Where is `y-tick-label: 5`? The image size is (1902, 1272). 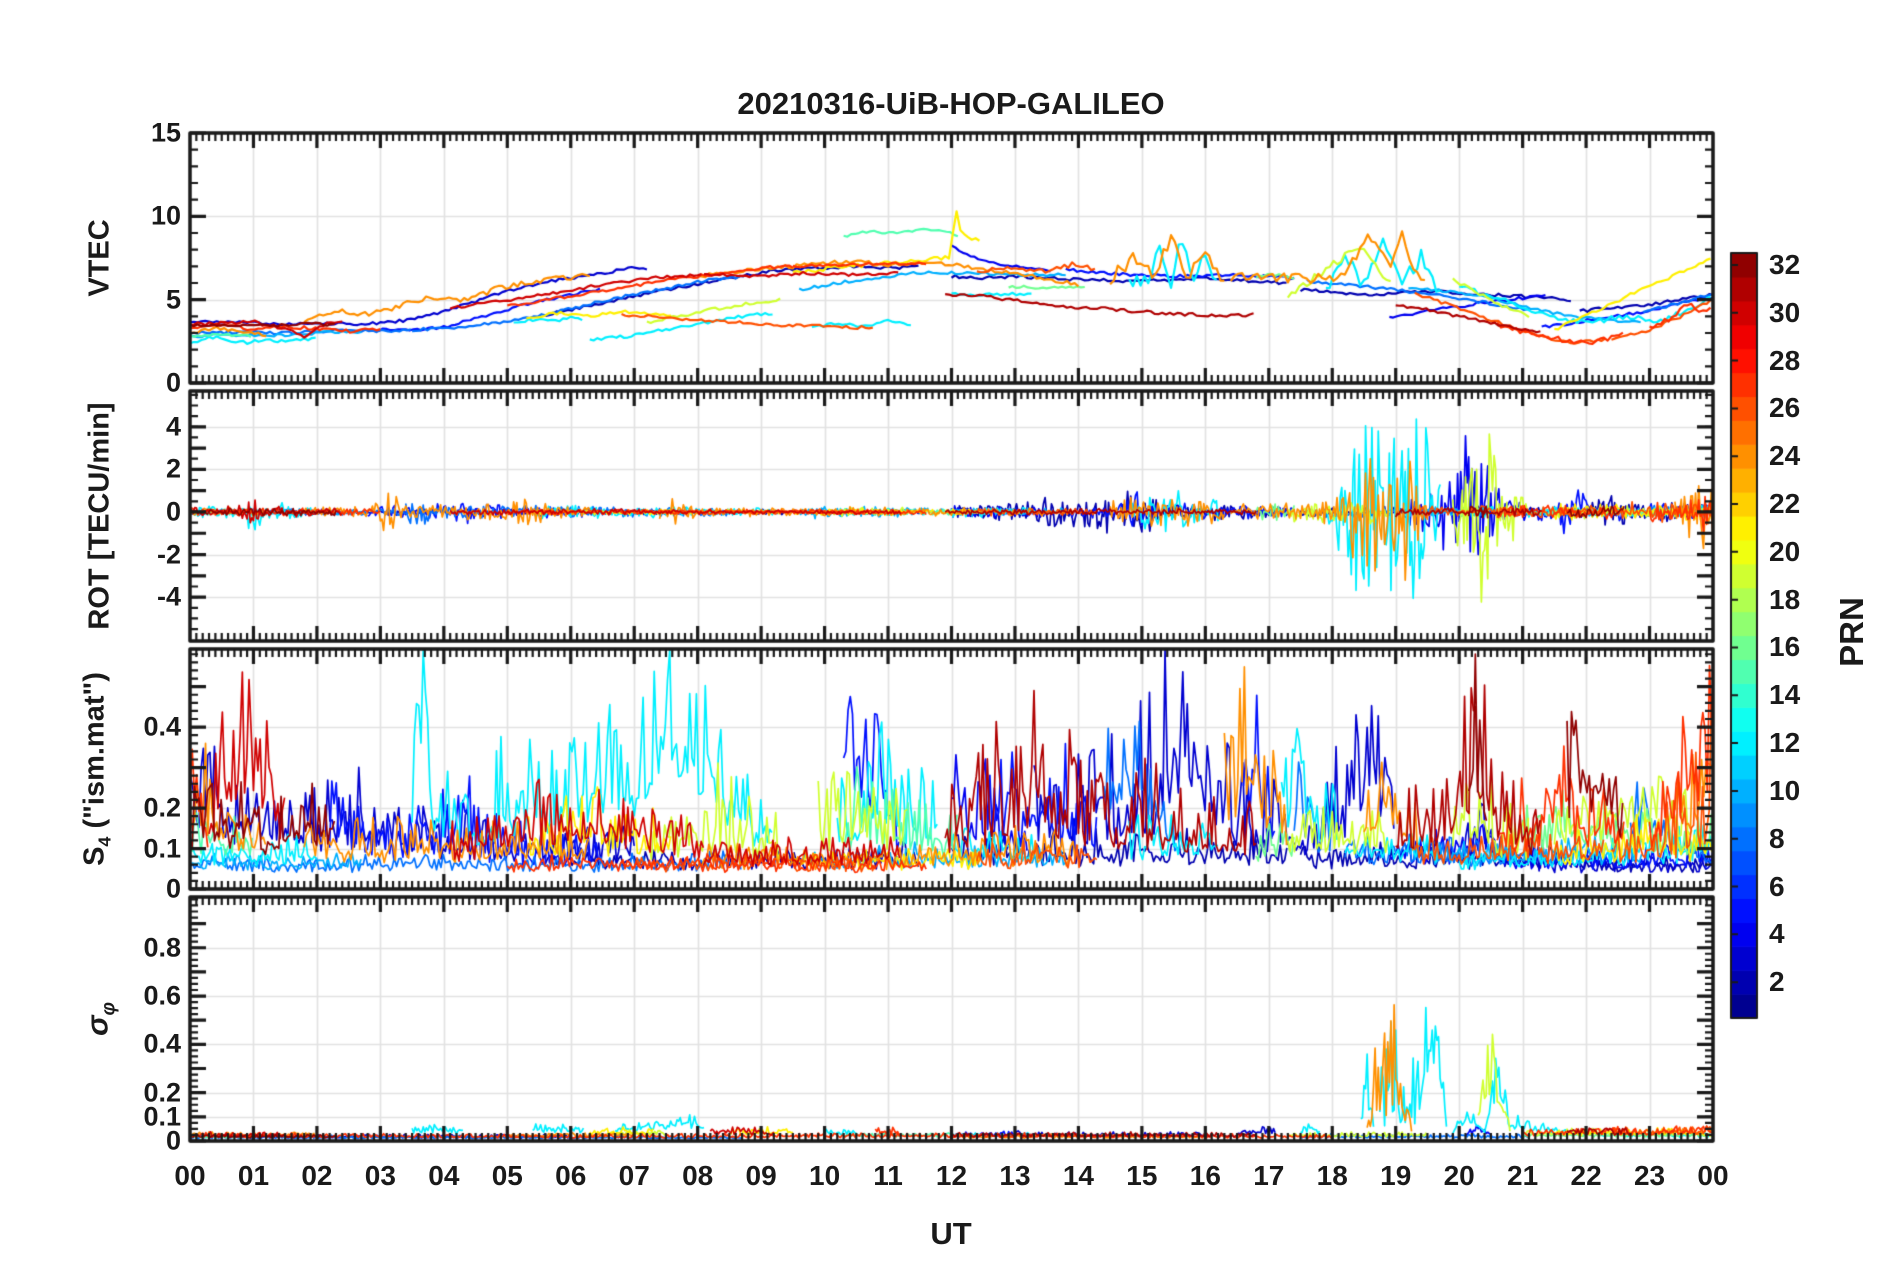
y-tick-label: 5 is located at coordinates (173, 299).